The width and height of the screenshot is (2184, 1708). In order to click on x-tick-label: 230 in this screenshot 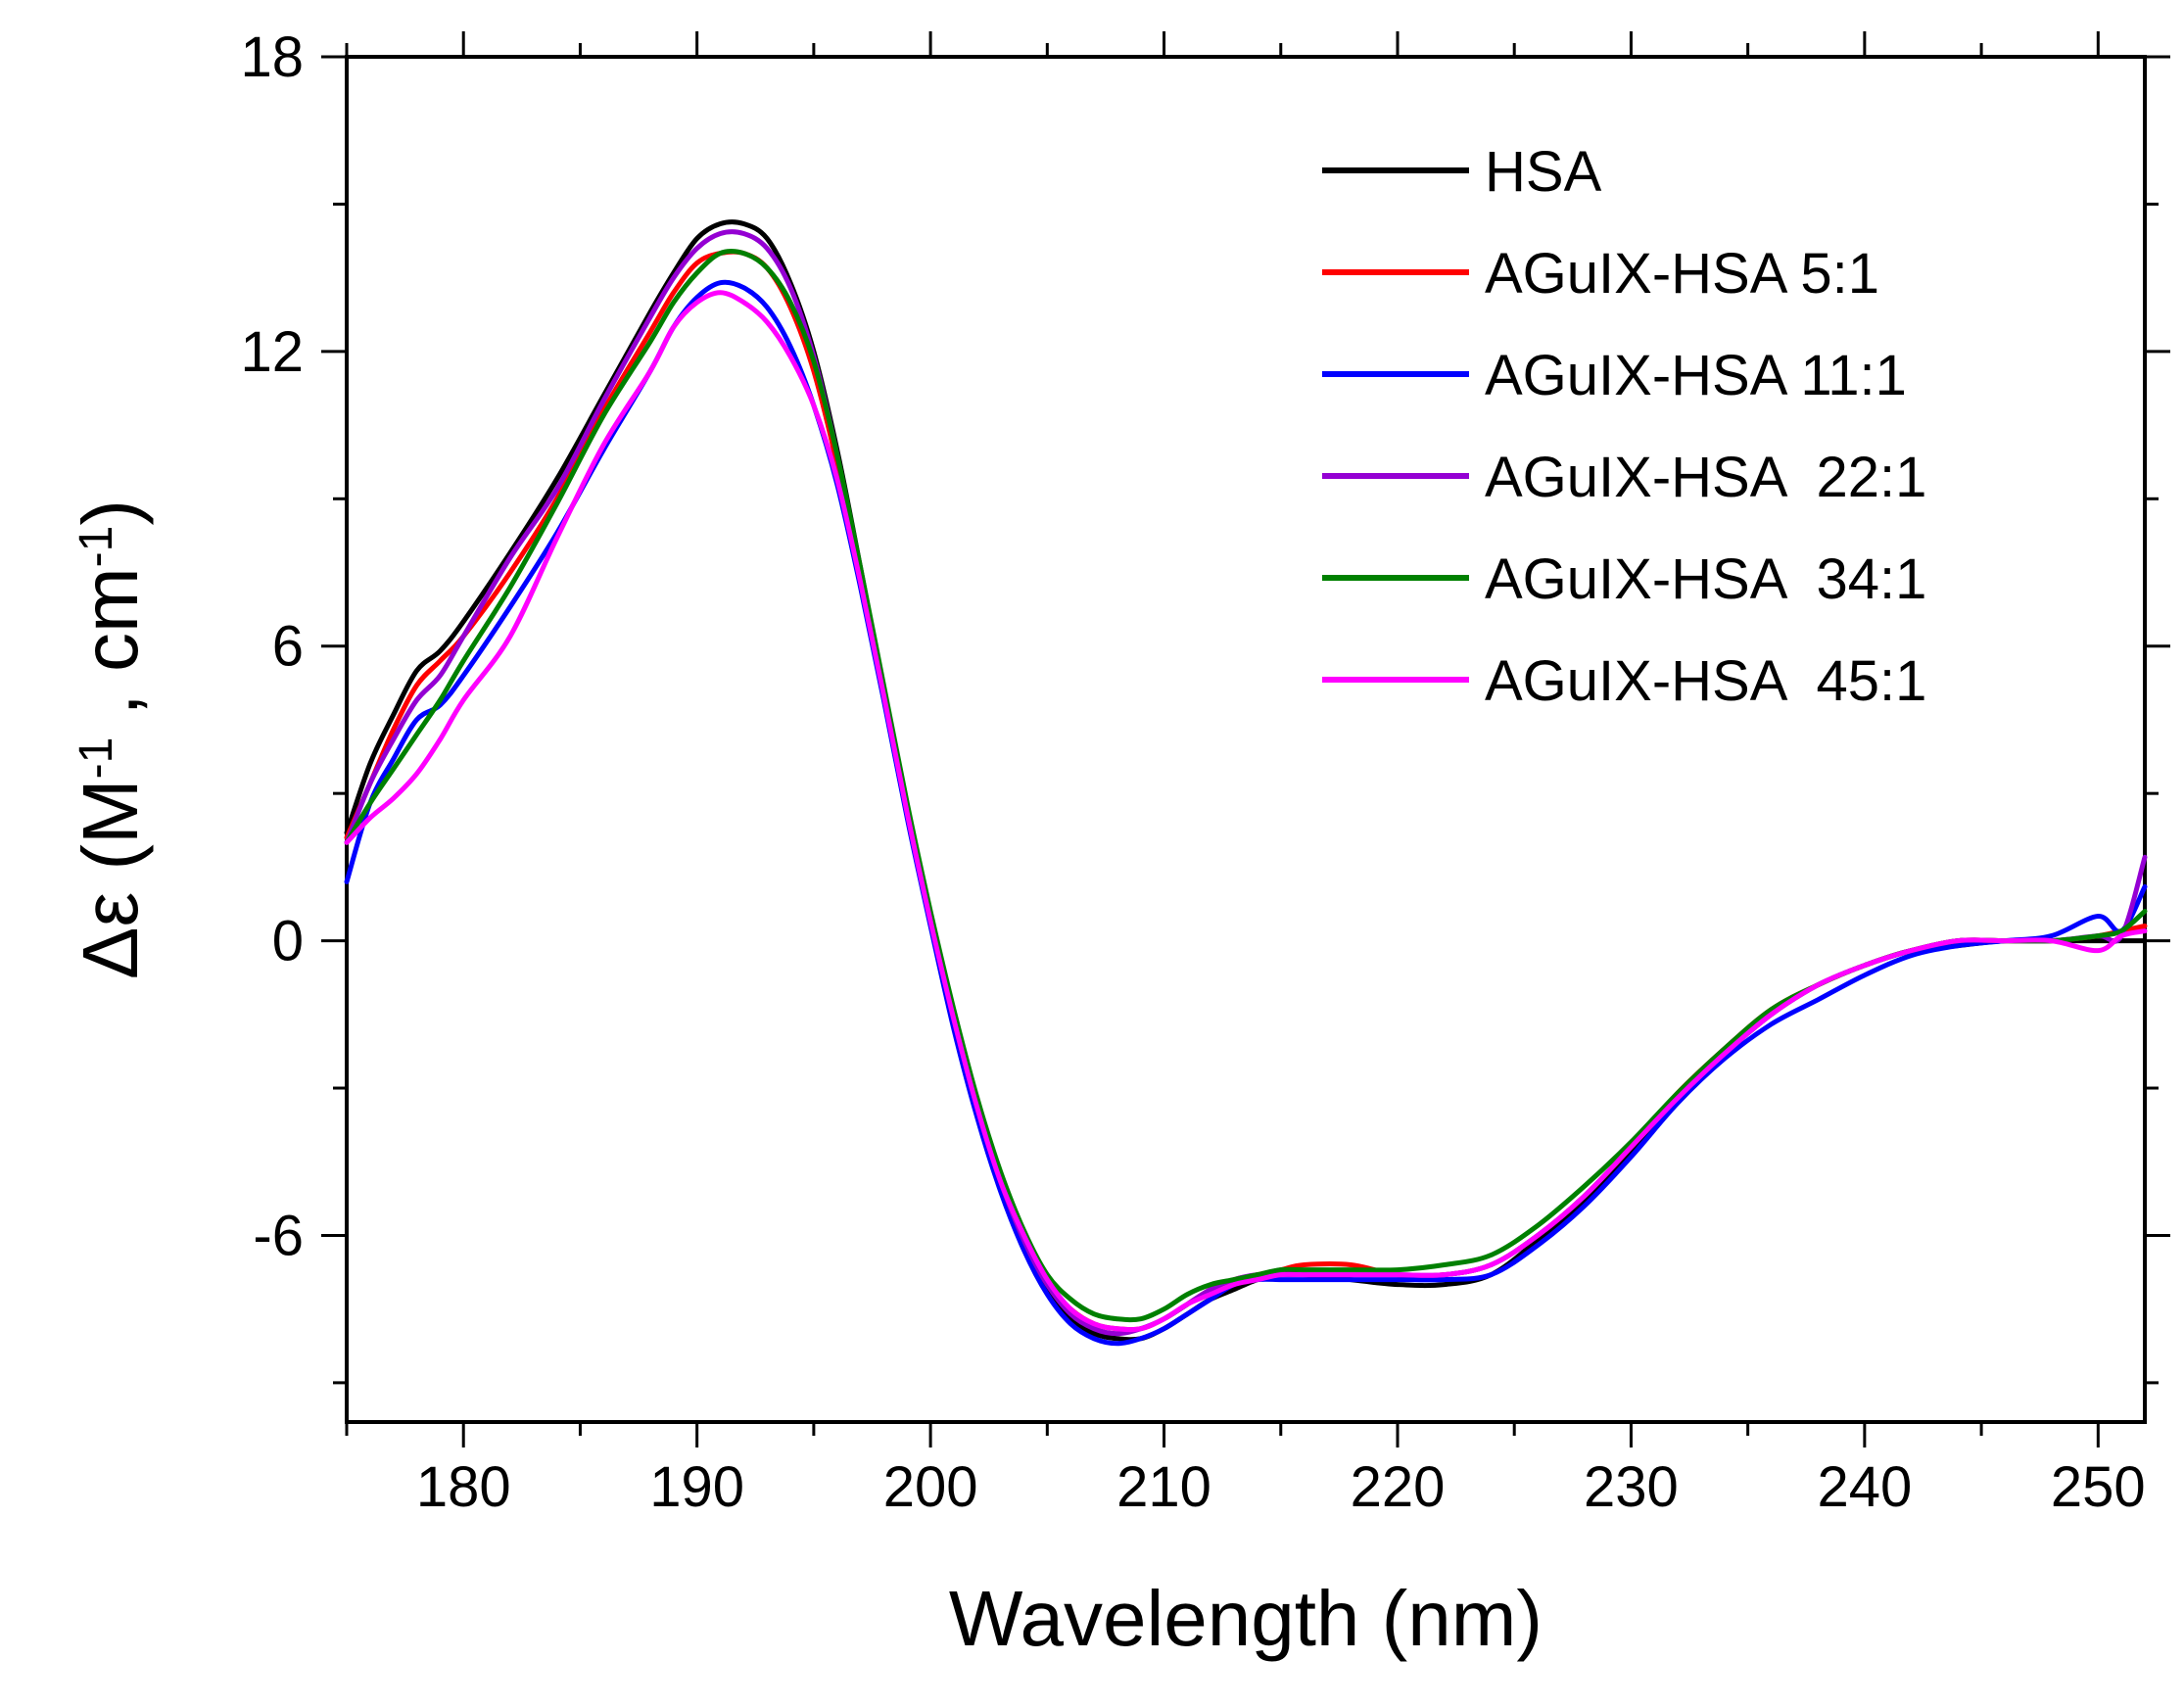, I will do `click(1631, 1487)`.